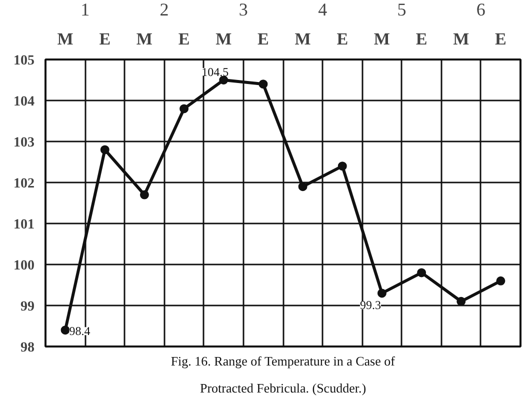 This screenshot has width=532, height=400. Describe the element at coordinates (24, 102) in the screenshot. I see `y-tick-label: 104` at that location.